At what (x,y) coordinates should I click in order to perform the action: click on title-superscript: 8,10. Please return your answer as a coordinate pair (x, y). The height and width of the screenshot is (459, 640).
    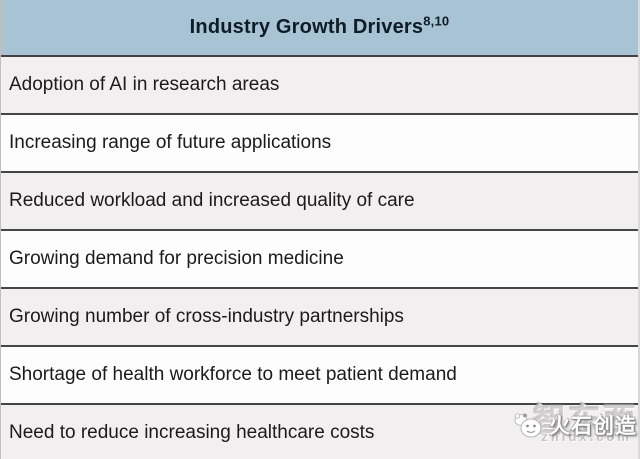
    Looking at the image, I should click on (436, 21).